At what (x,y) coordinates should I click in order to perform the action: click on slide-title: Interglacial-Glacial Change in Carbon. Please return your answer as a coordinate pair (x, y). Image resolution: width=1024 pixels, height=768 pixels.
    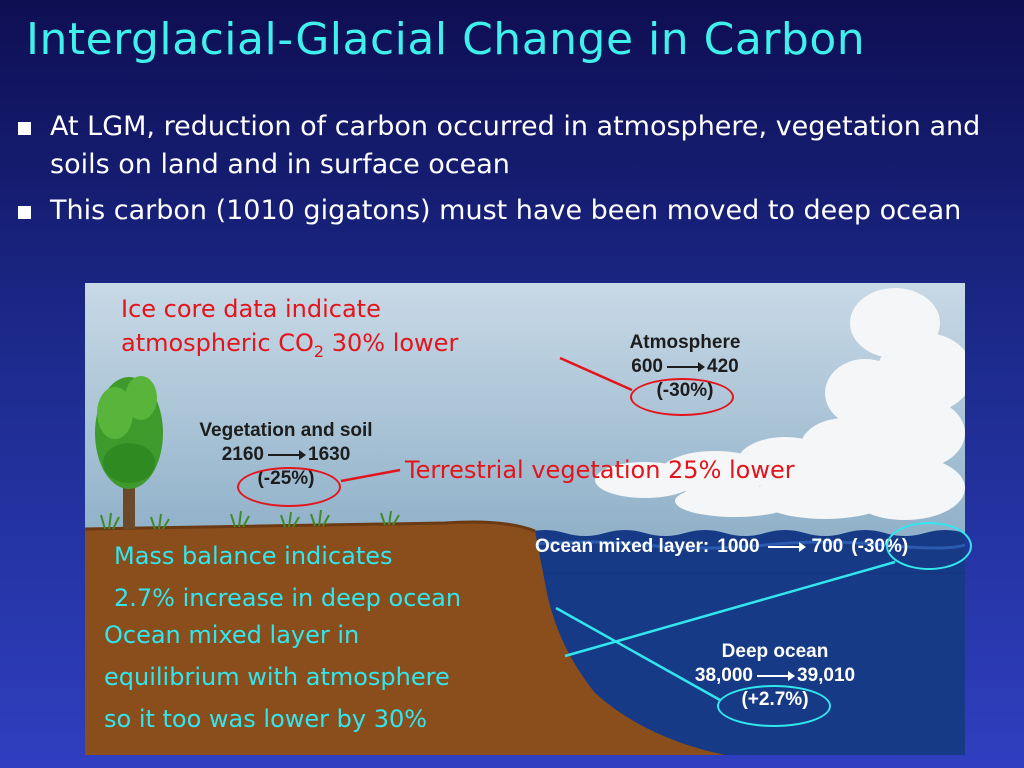
    Looking at the image, I should click on (446, 39).